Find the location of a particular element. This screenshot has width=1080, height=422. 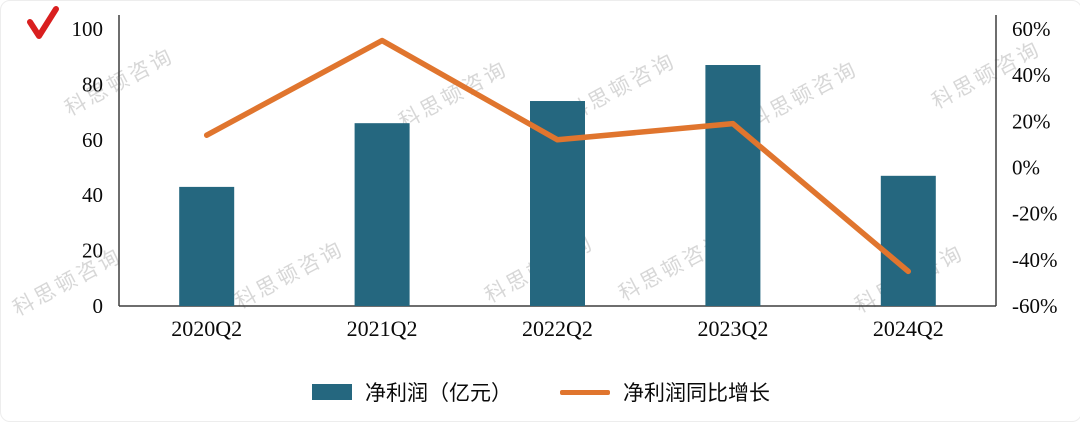

right-axis-tick-label: -20% is located at coordinates (1035, 214).